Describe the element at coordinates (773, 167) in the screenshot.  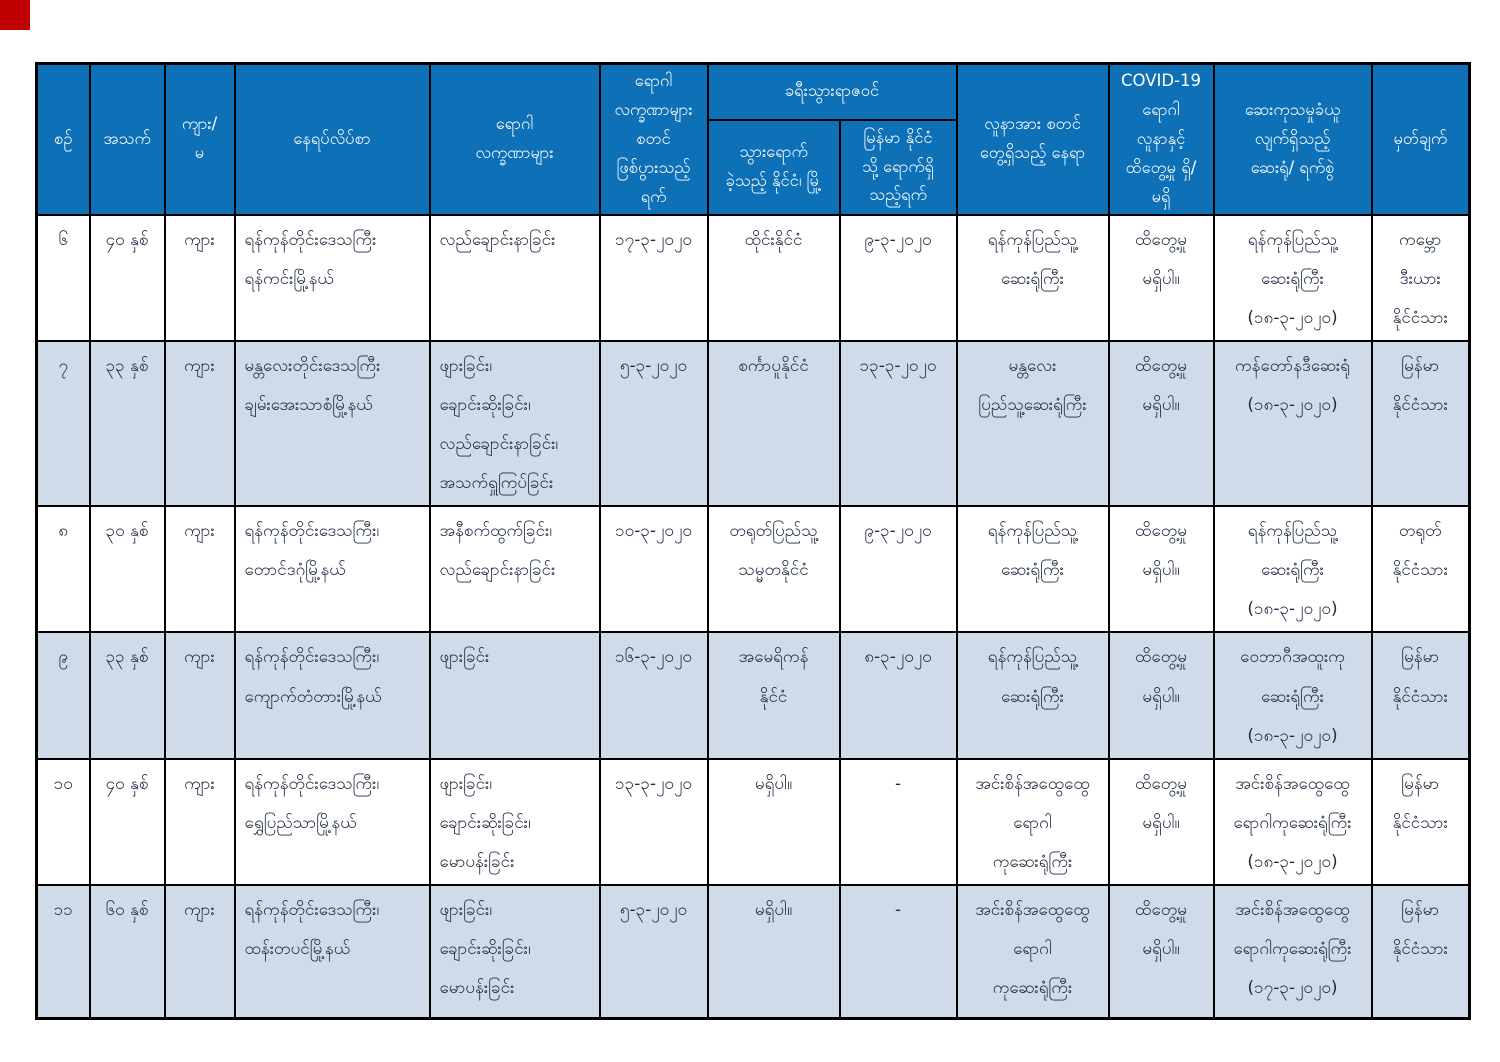
I see `header-country-visited: သွားရောက် ခဲ့သည့် နိုင်ငံ၊ မြို့` at that location.